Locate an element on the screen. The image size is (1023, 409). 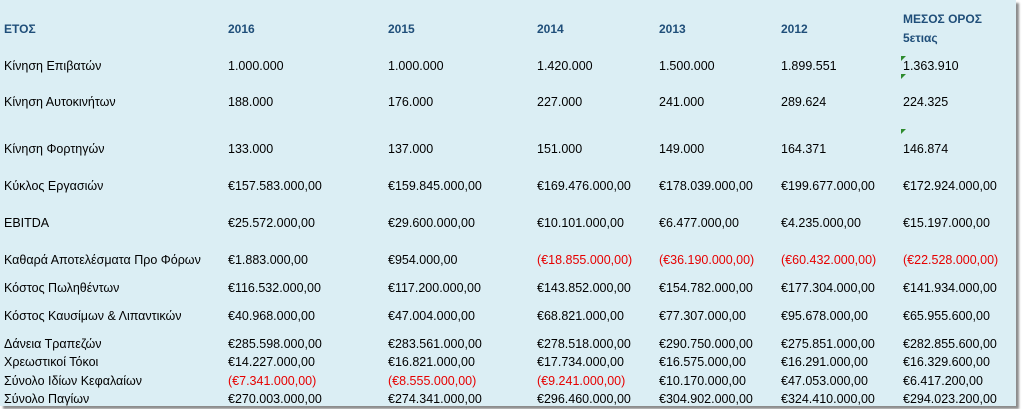
row-label: Καθαρά Αποτελέσματα Προ Φόρων is located at coordinates (102, 260).